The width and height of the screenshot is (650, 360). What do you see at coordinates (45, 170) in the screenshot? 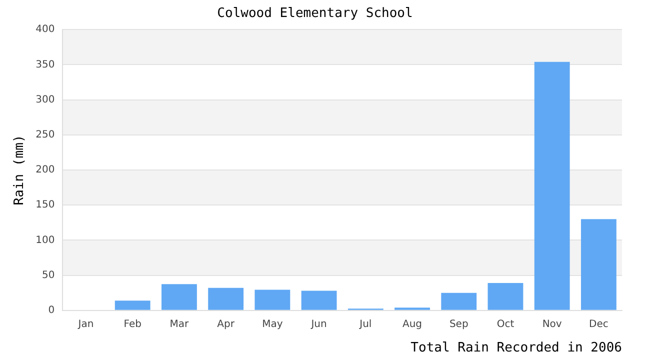
I see `y-tick-label: 200` at bounding box center [45, 170].